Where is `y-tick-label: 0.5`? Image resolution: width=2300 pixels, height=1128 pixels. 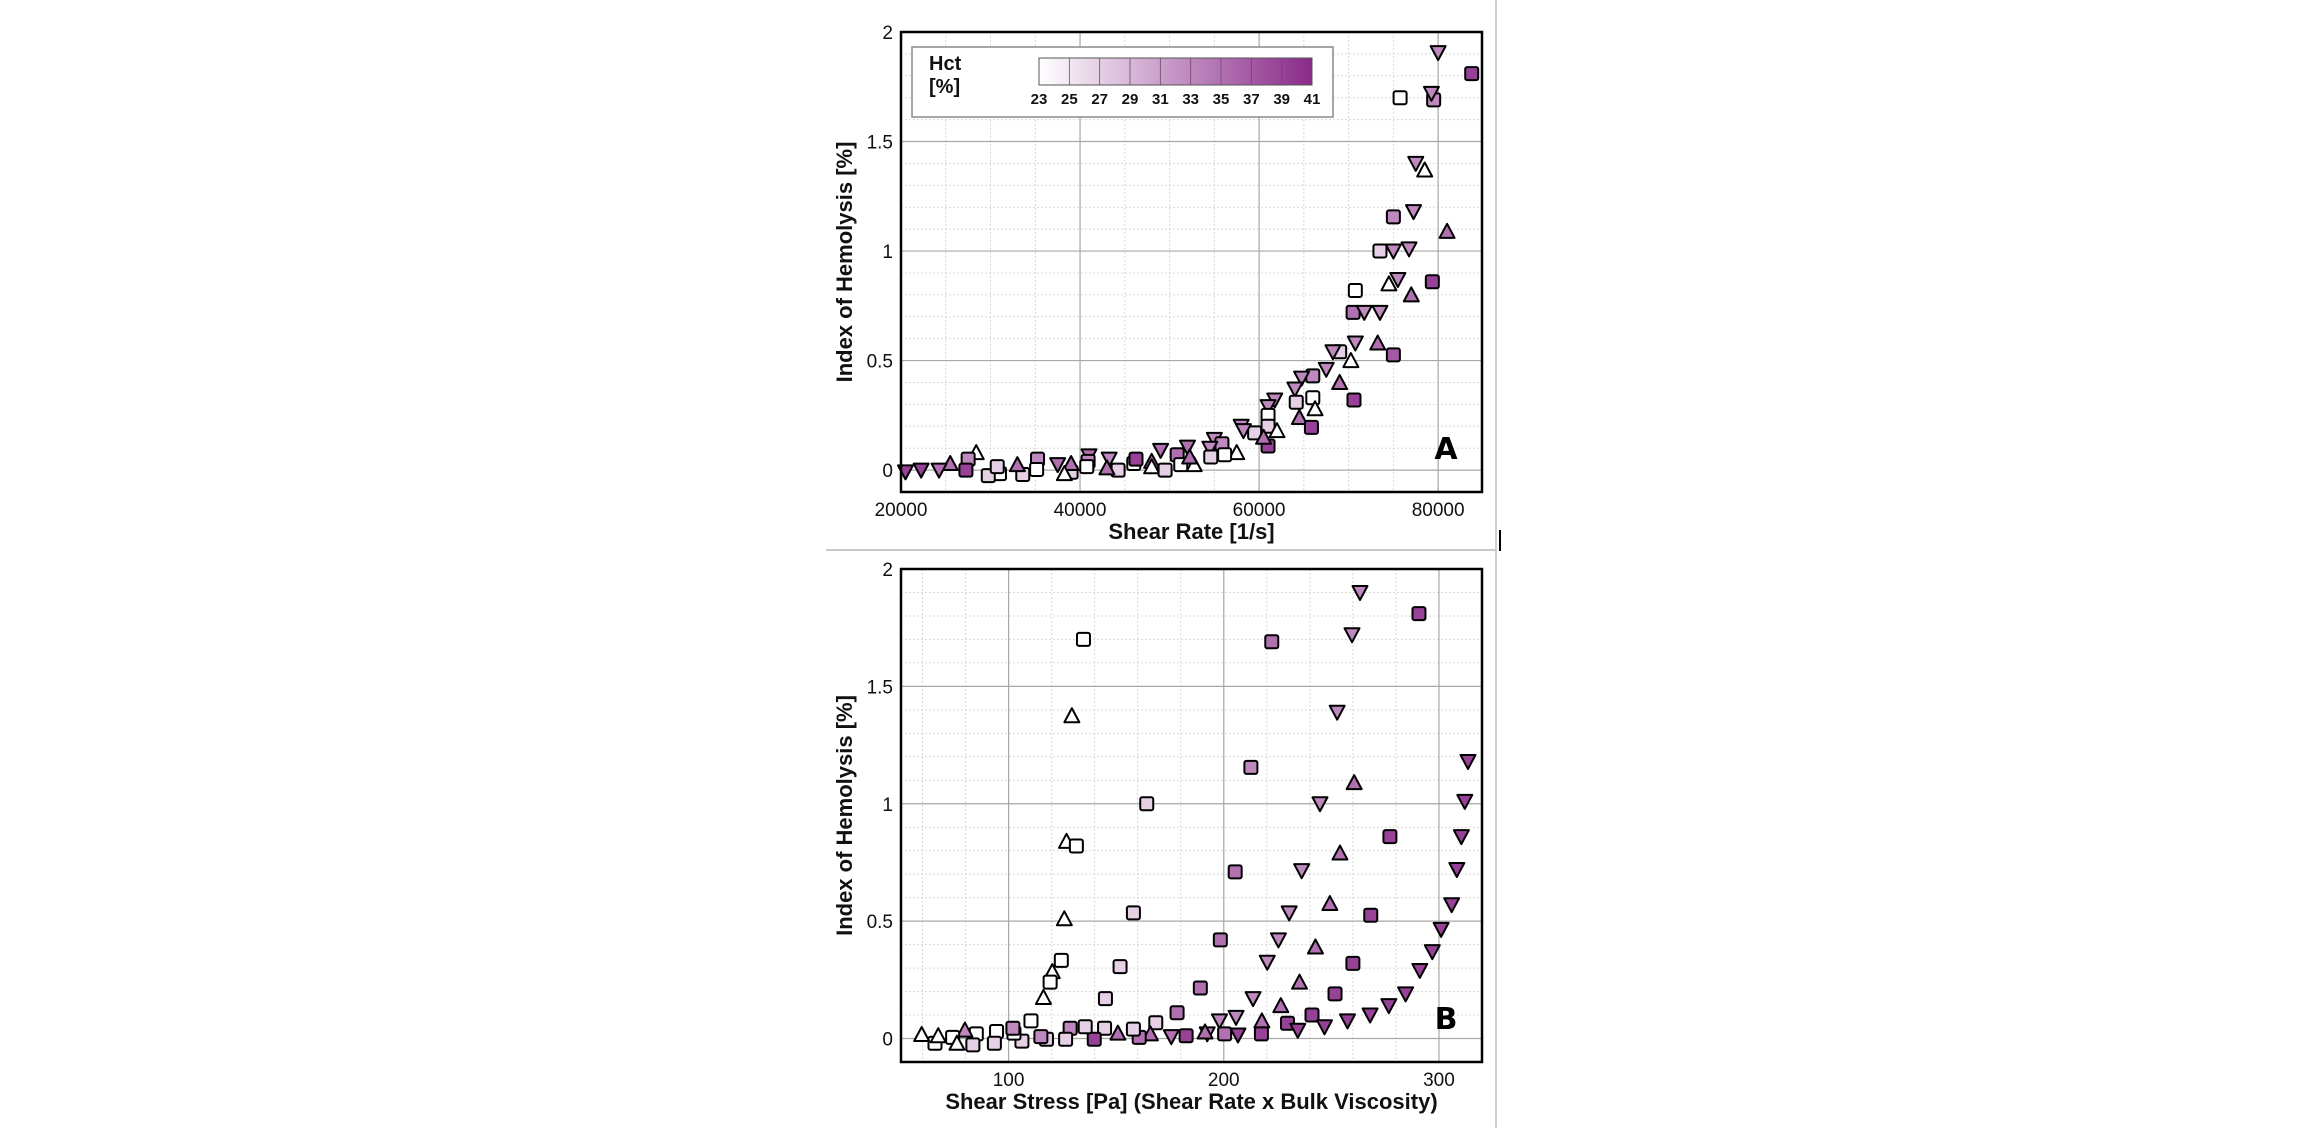 y-tick-label: 0.5 is located at coordinates (880, 922).